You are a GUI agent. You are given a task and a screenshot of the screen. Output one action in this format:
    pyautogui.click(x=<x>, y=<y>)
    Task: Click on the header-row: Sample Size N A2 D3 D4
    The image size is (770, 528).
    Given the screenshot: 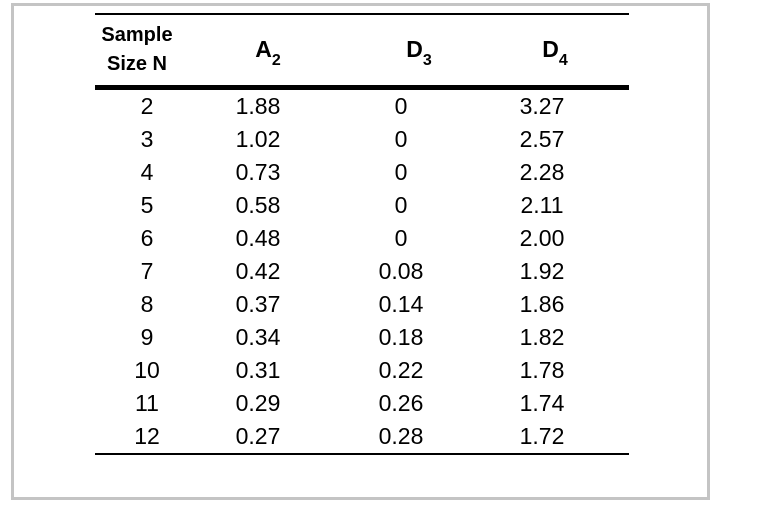 What is the action you would take?
    pyautogui.click(x=362, y=52)
    